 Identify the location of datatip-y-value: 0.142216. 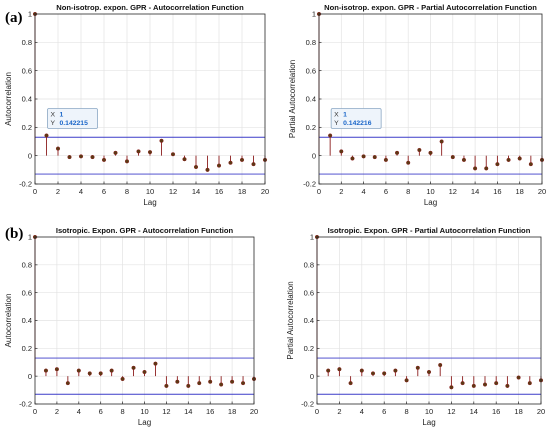
(357, 123).